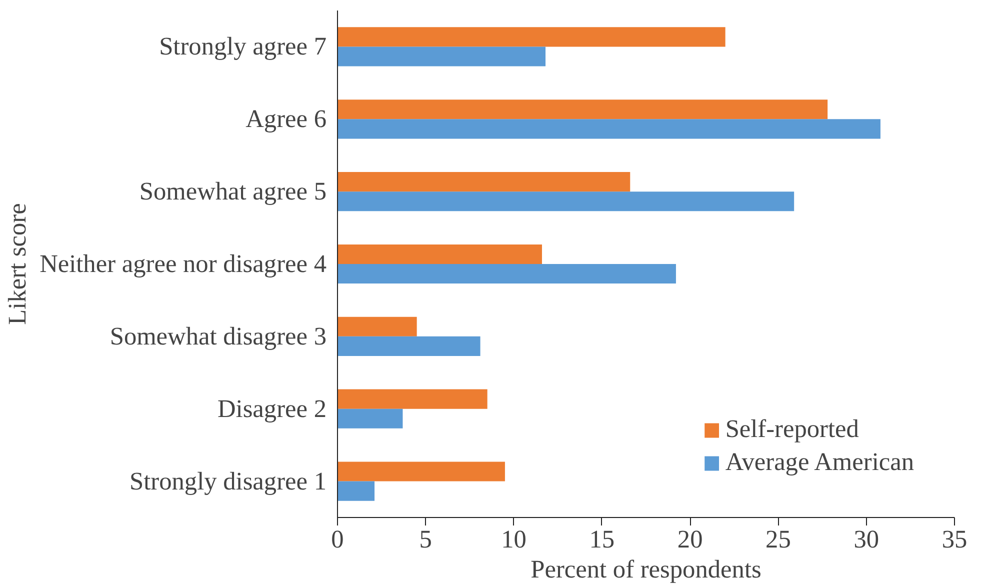 This screenshot has width=984, height=586. I want to click on x-tick-label: 0, so click(337, 540).